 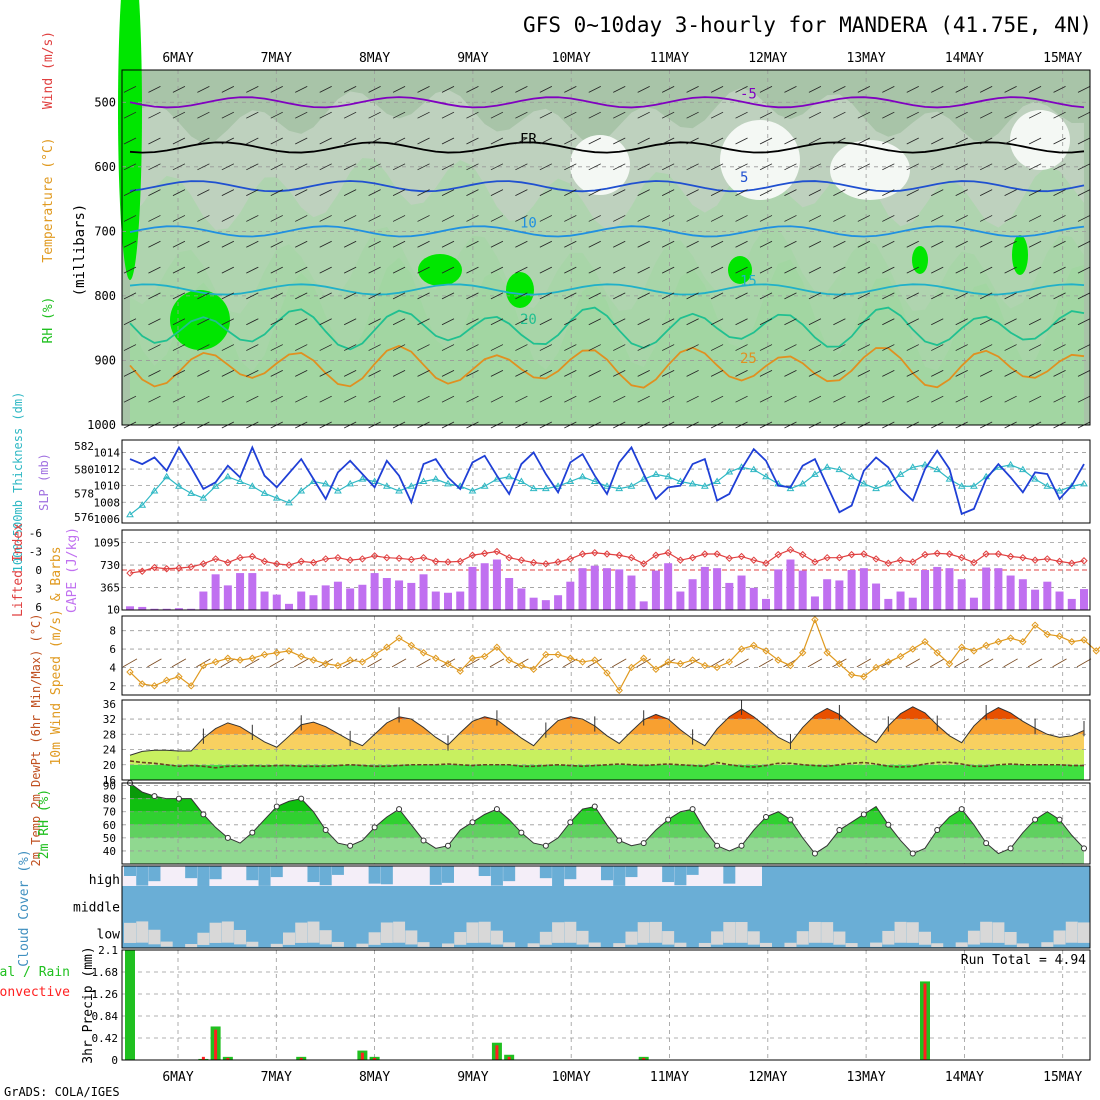 I want to click on slp-axis-label: SLP (mb), so click(x=44, y=482).